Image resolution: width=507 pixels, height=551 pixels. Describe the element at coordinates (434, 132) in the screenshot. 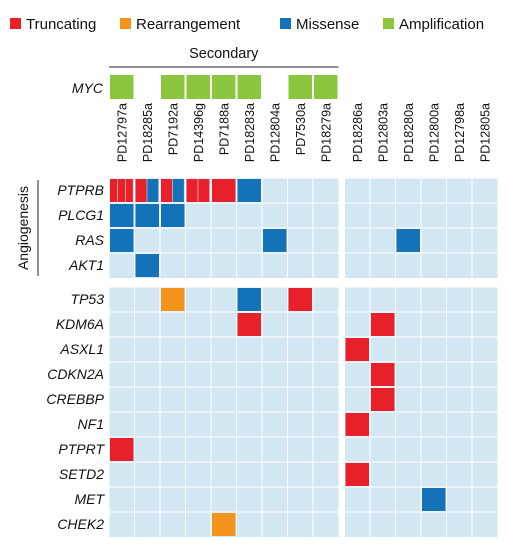

I see `sample-label-pd12800a: PD12800a` at that location.